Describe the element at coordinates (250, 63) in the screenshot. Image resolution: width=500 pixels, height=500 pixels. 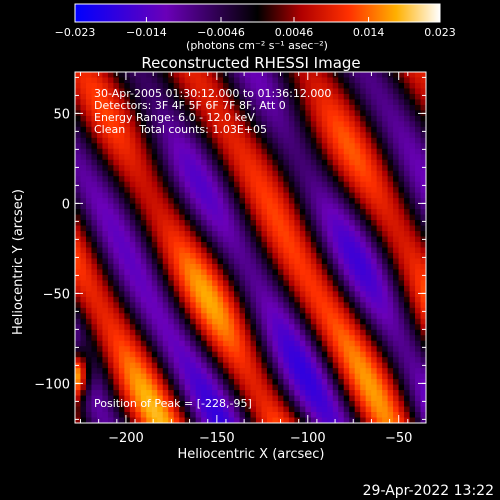
I see `chart-title: Reconstructed RHESSI Image` at that location.